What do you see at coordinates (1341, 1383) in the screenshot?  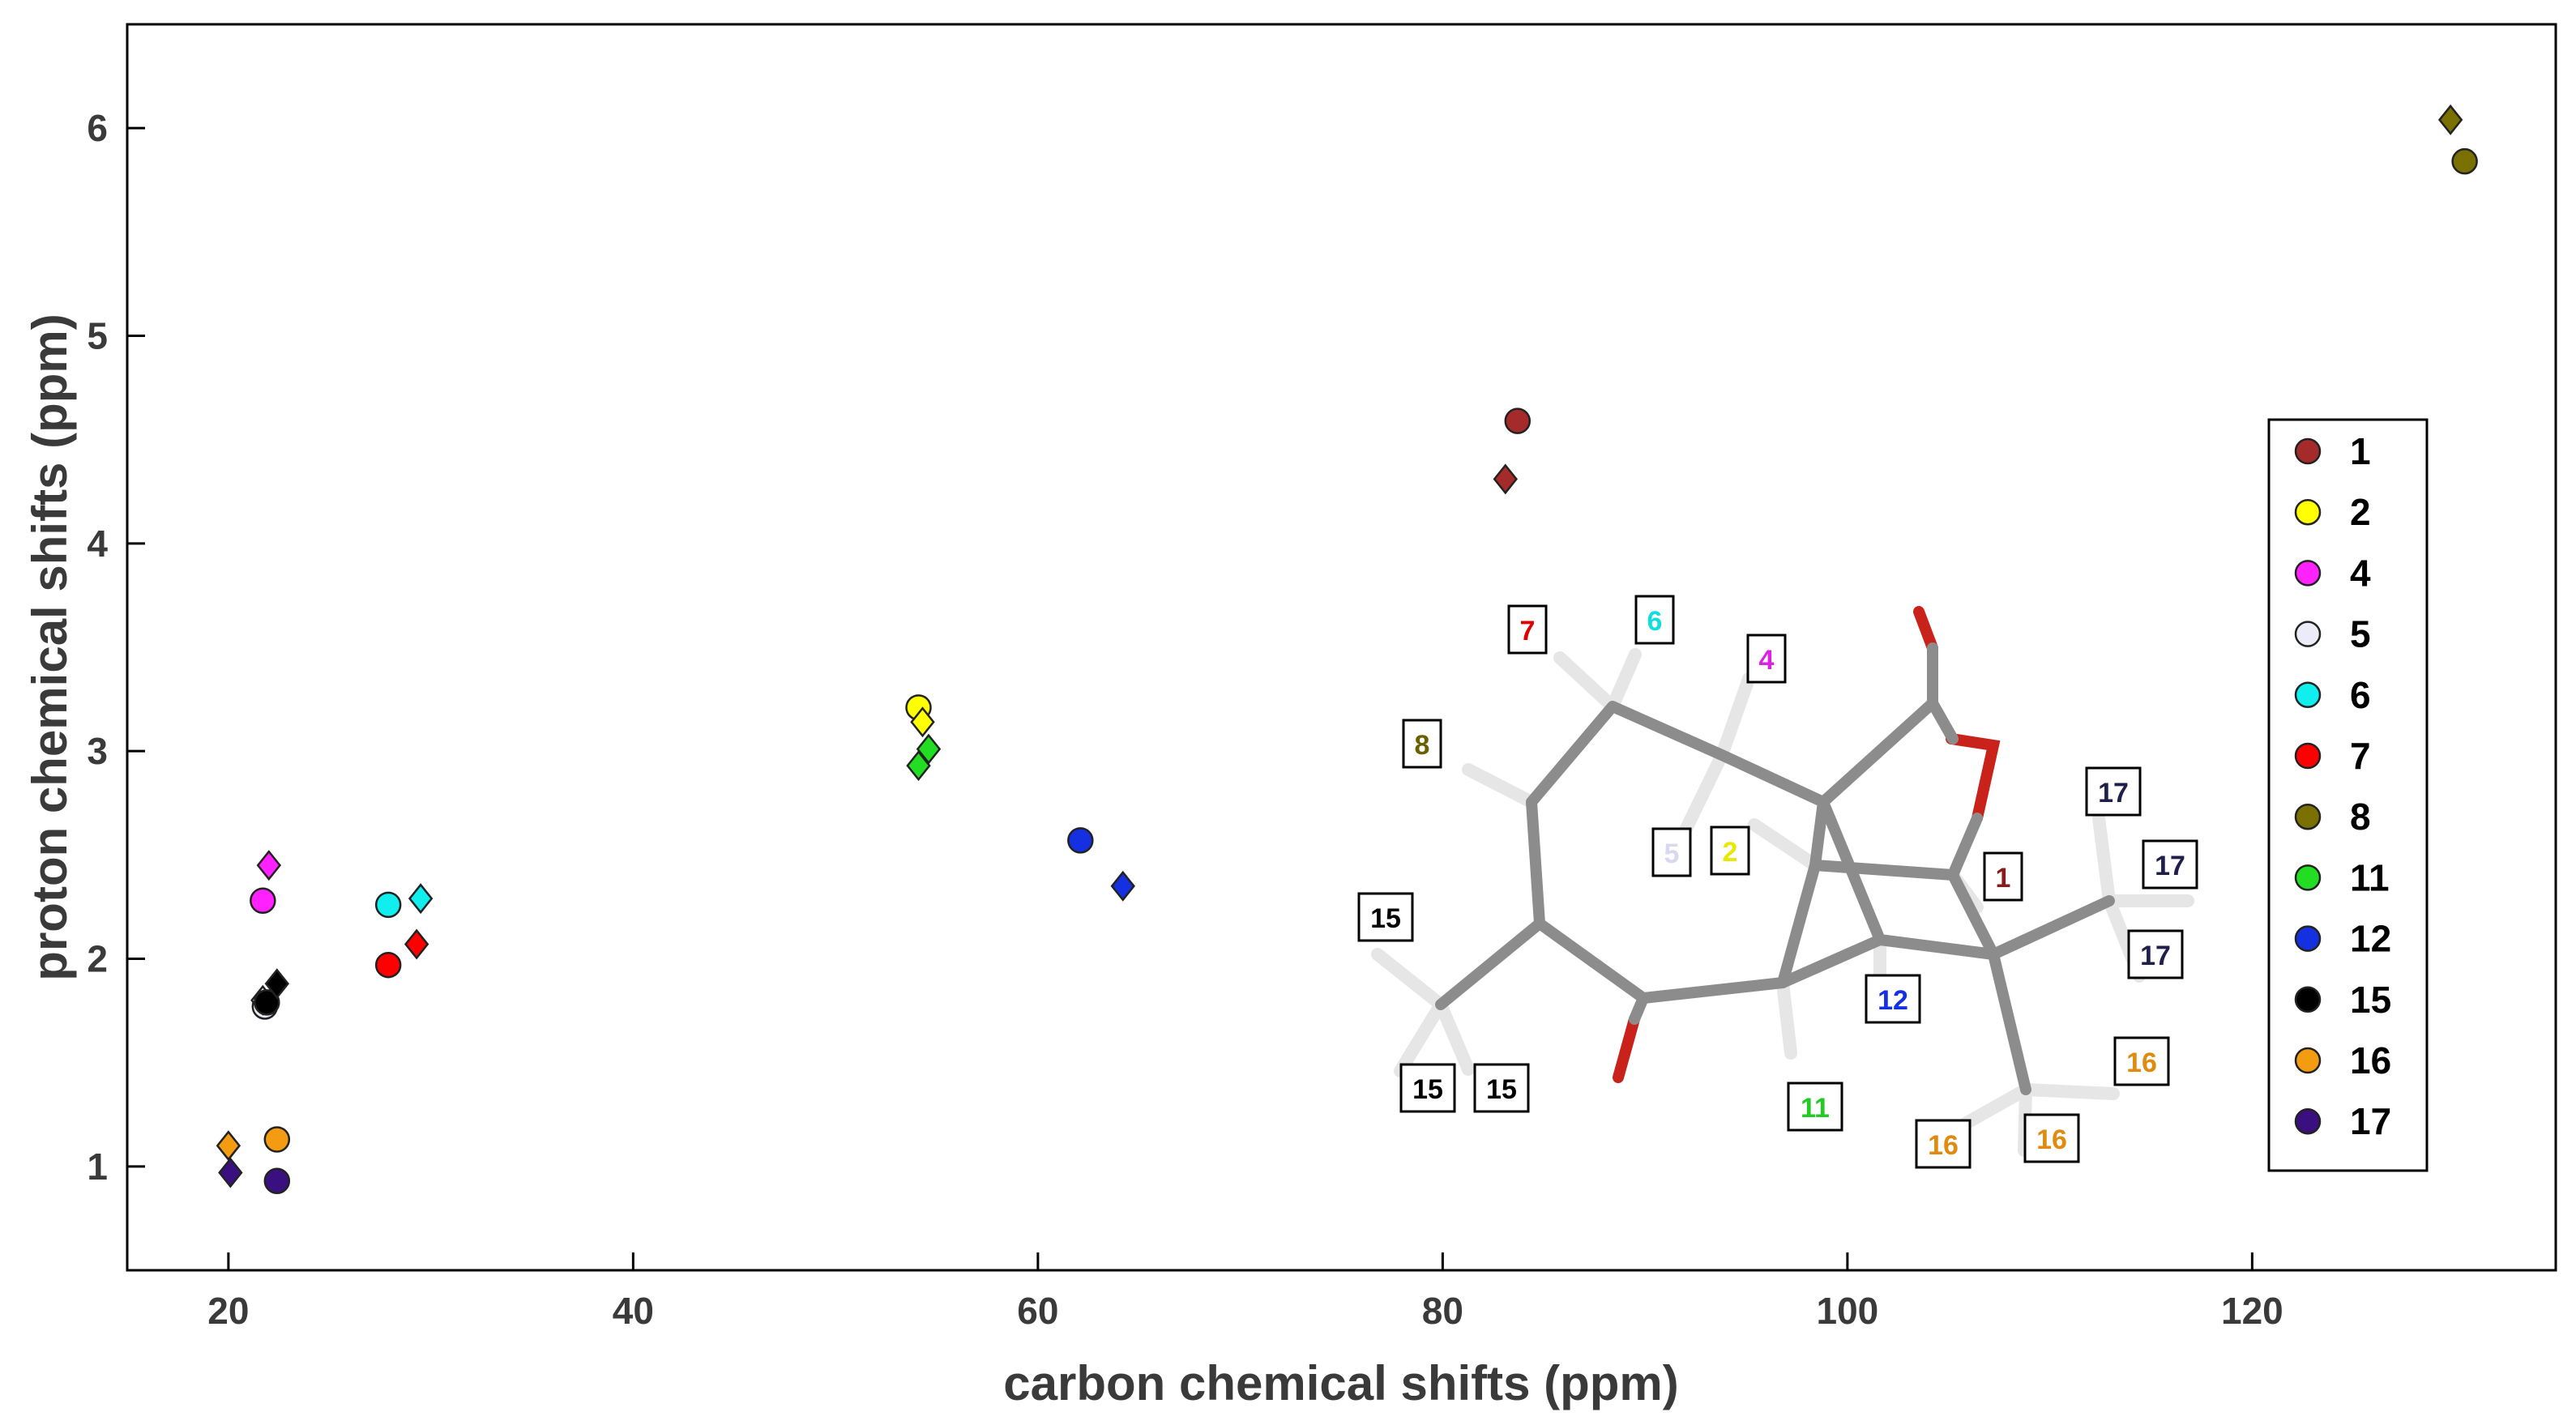 I see `x-axis-label: carbon chemical shifts (ppm)` at bounding box center [1341, 1383].